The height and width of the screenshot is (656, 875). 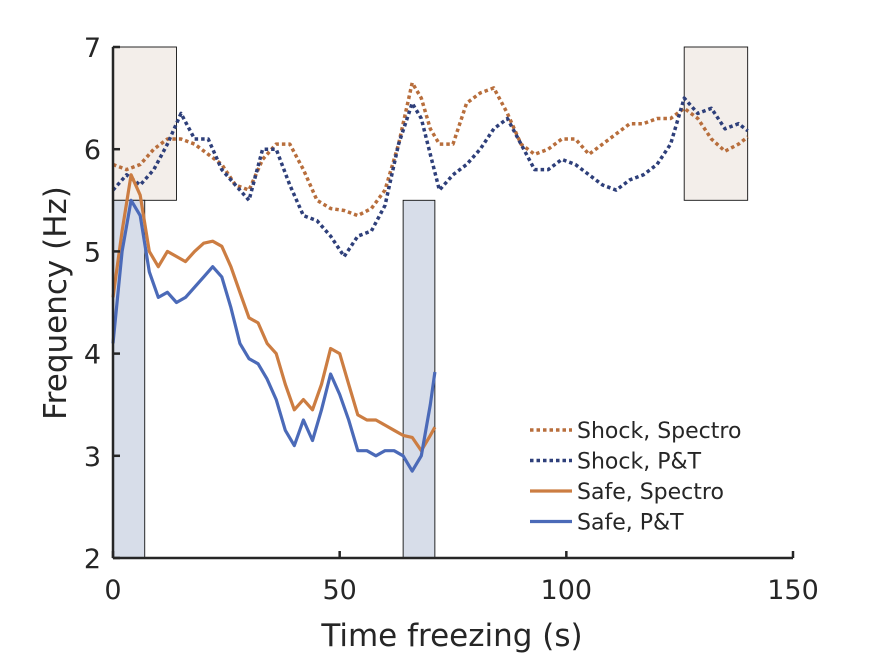 What do you see at coordinates (92, 559) in the screenshot?
I see `y-tick-label: 2` at bounding box center [92, 559].